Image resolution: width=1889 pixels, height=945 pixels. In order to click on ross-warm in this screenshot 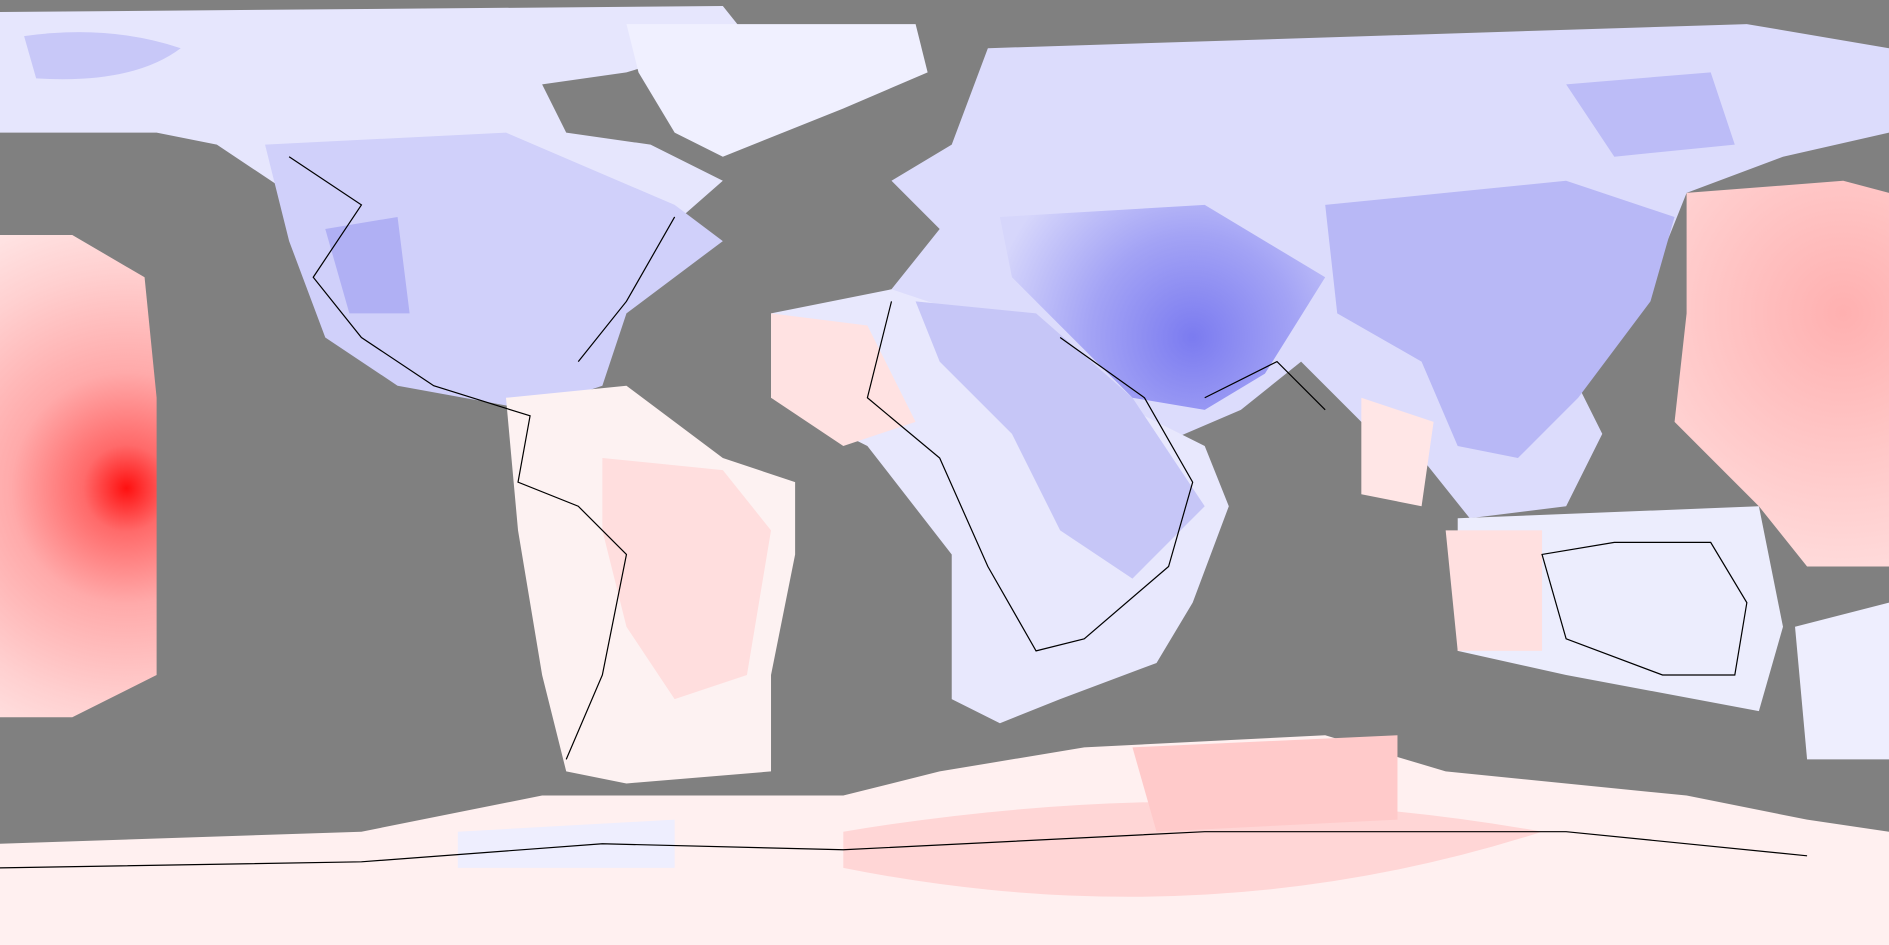, I will do `click(1265, 783)`.